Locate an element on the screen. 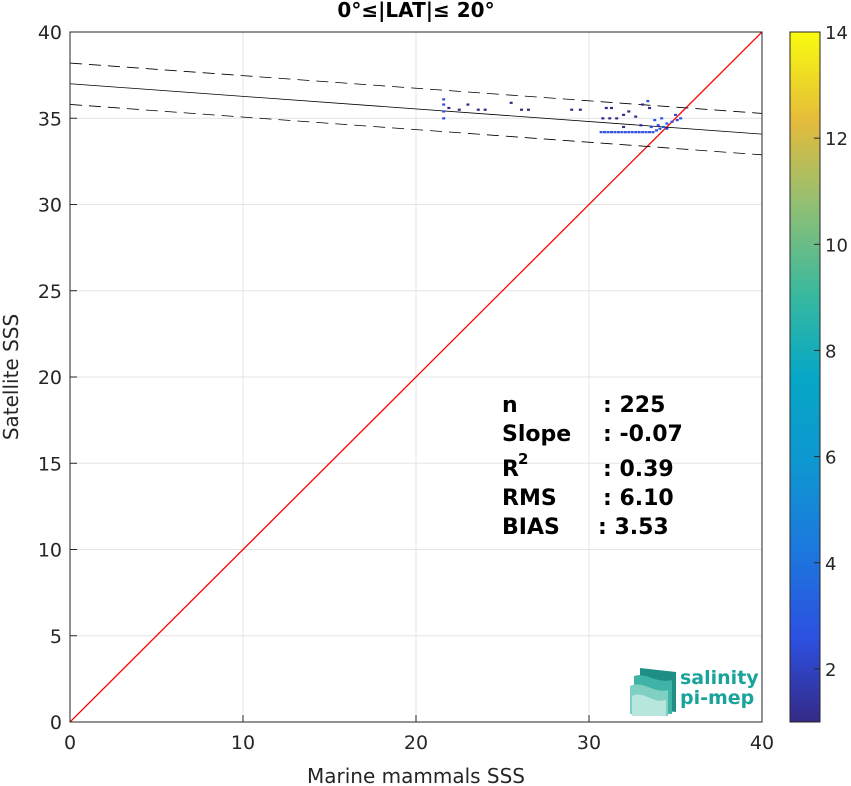  x-tick-label: 40 is located at coordinates (762, 743).